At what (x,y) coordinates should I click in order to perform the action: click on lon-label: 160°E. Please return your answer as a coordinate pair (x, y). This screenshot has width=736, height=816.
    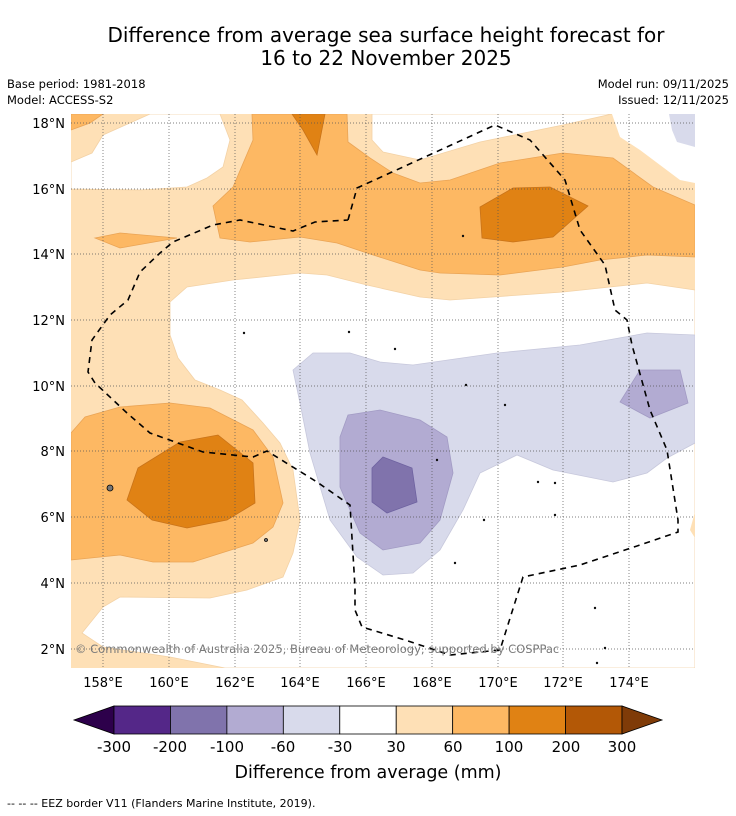
    Looking at the image, I should click on (169, 683).